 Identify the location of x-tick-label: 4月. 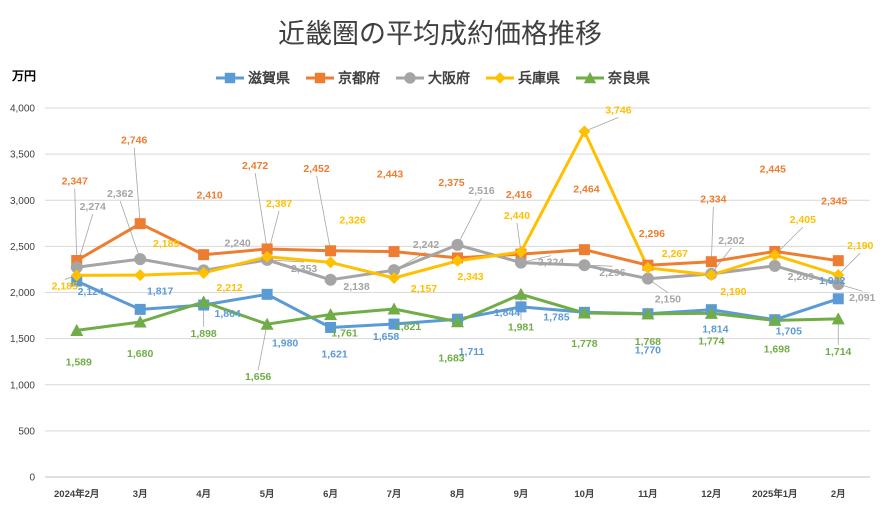
(203, 494).